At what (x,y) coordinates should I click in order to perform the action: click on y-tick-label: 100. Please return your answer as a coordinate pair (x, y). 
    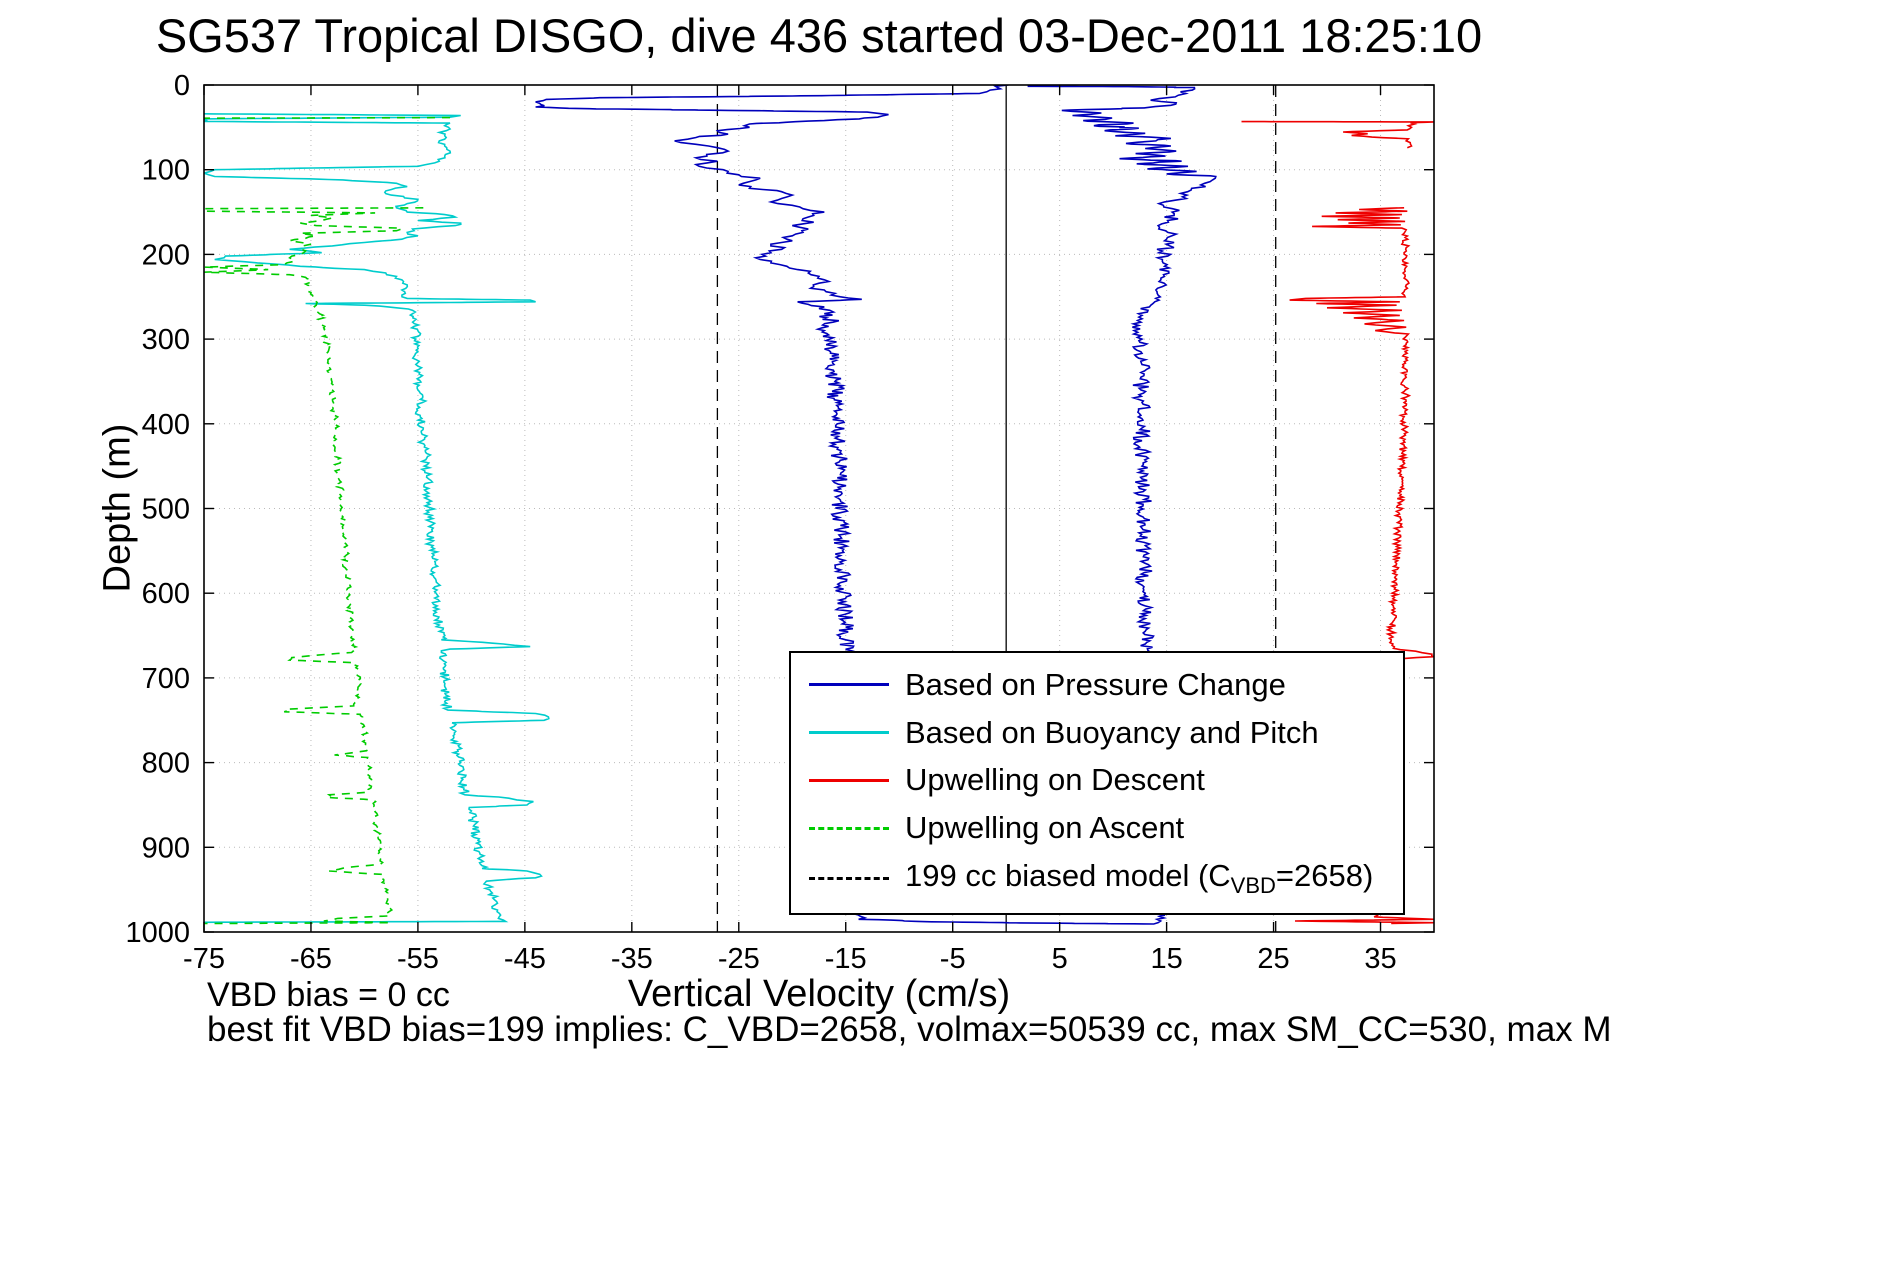
    Looking at the image, I should click on (166, 171).